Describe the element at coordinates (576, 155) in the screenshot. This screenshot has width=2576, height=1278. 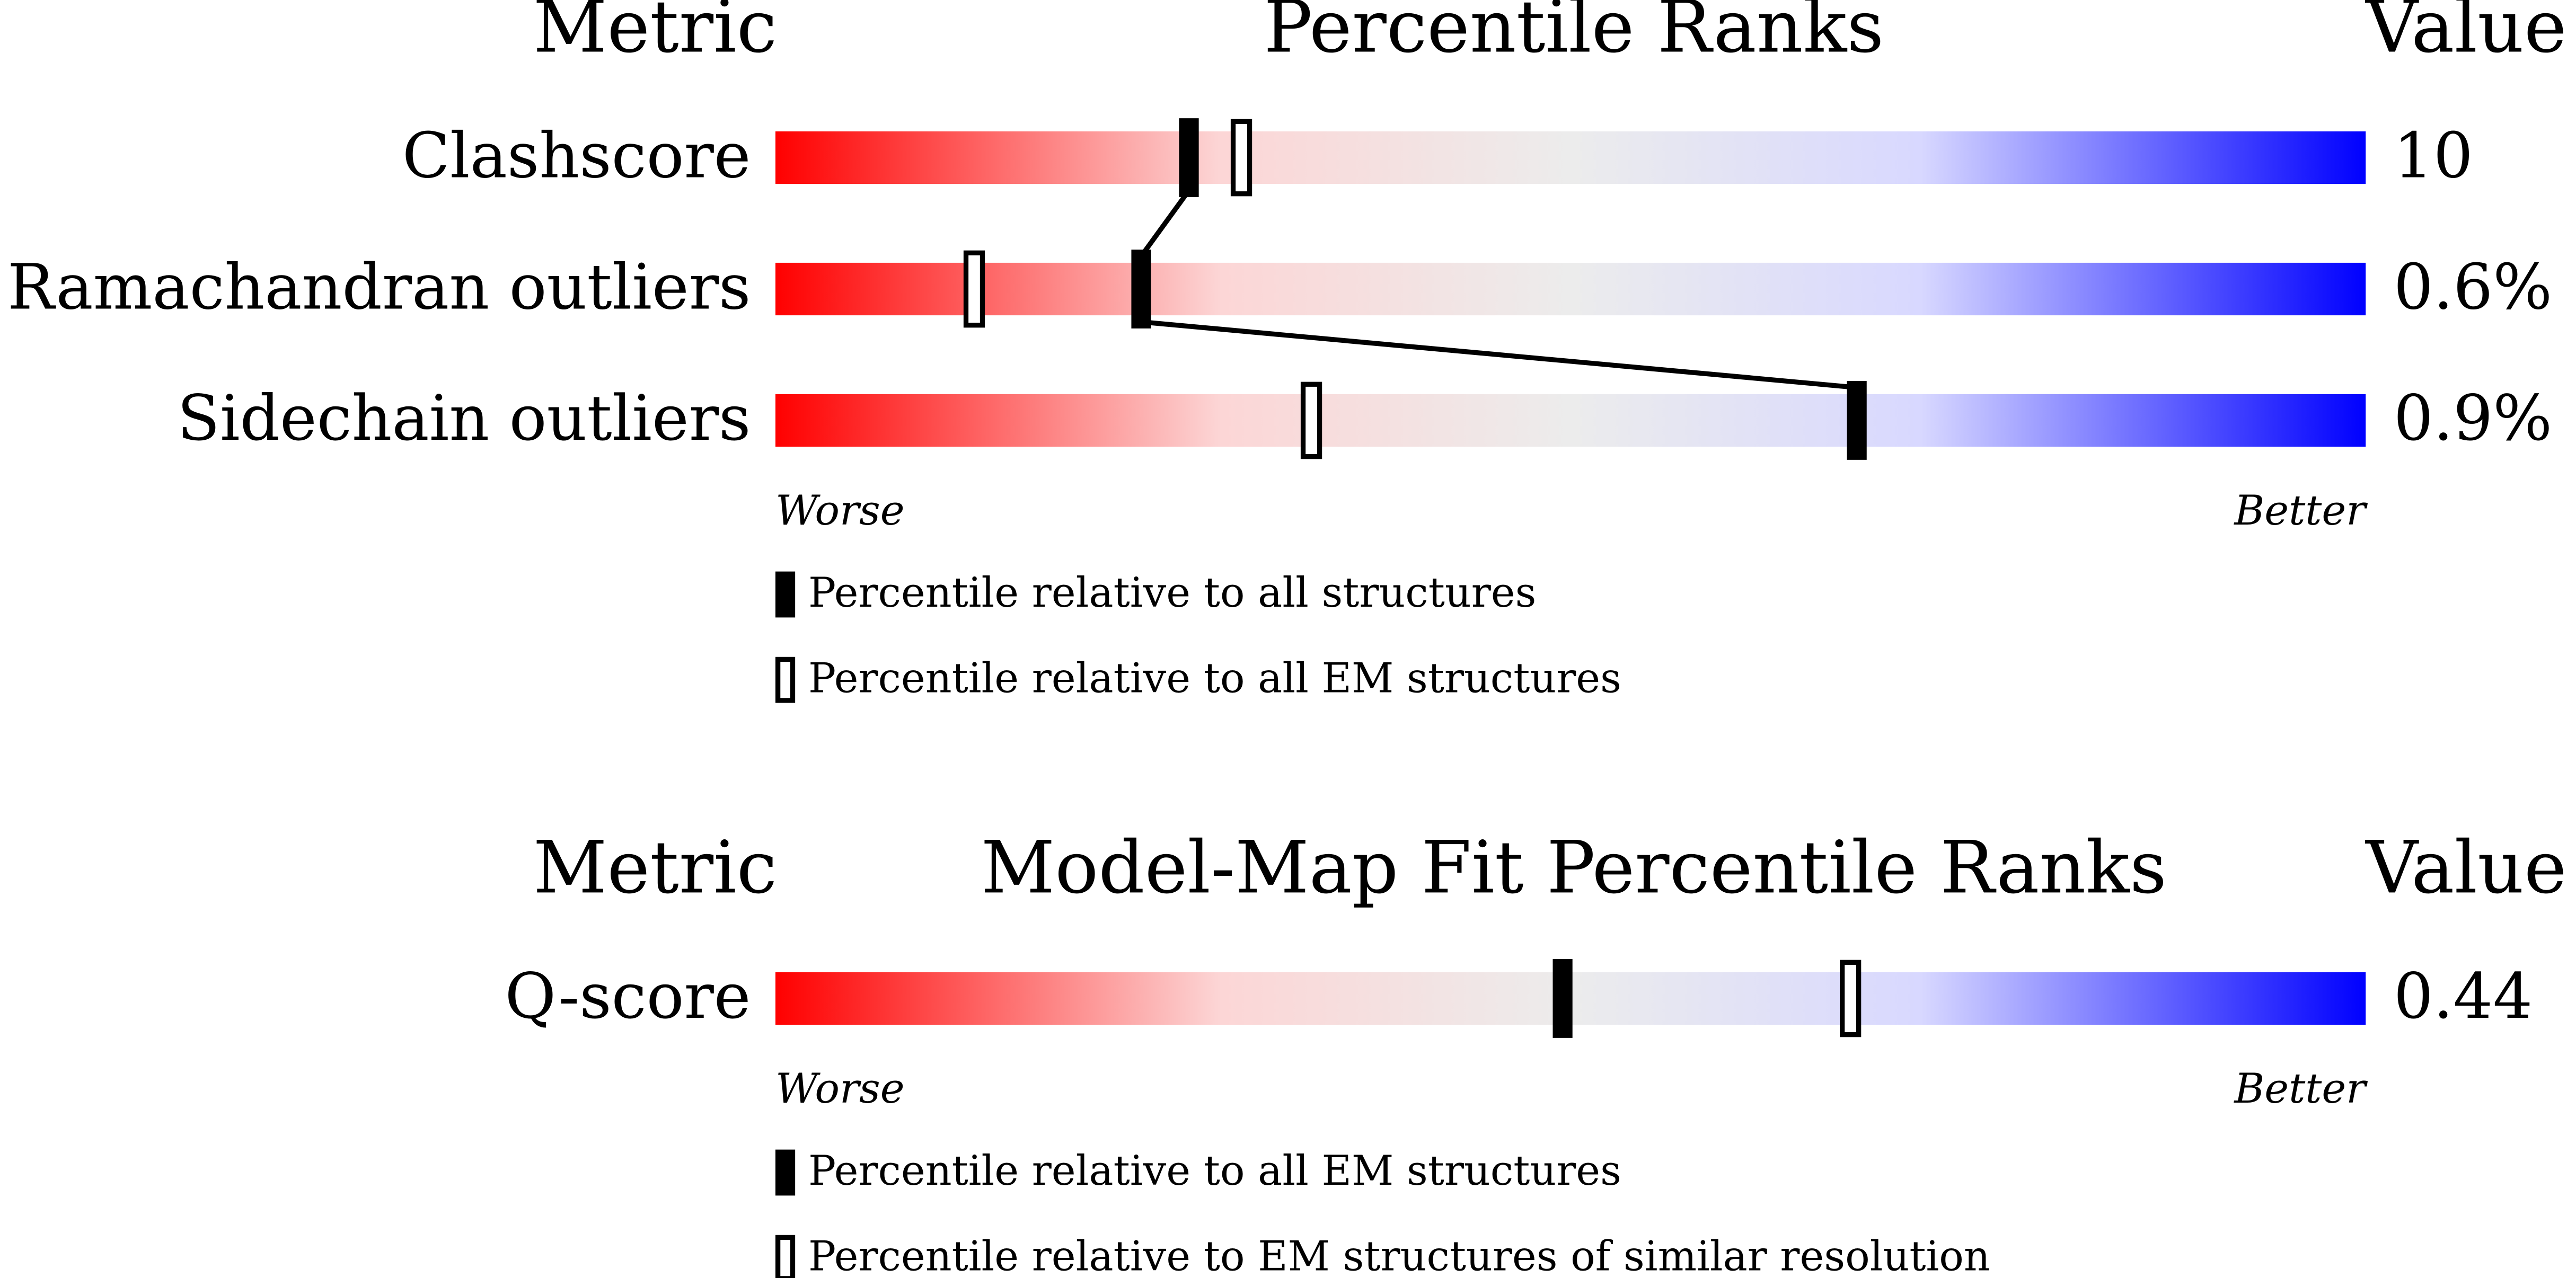
I see `metric-label: Clashscore` at that location.